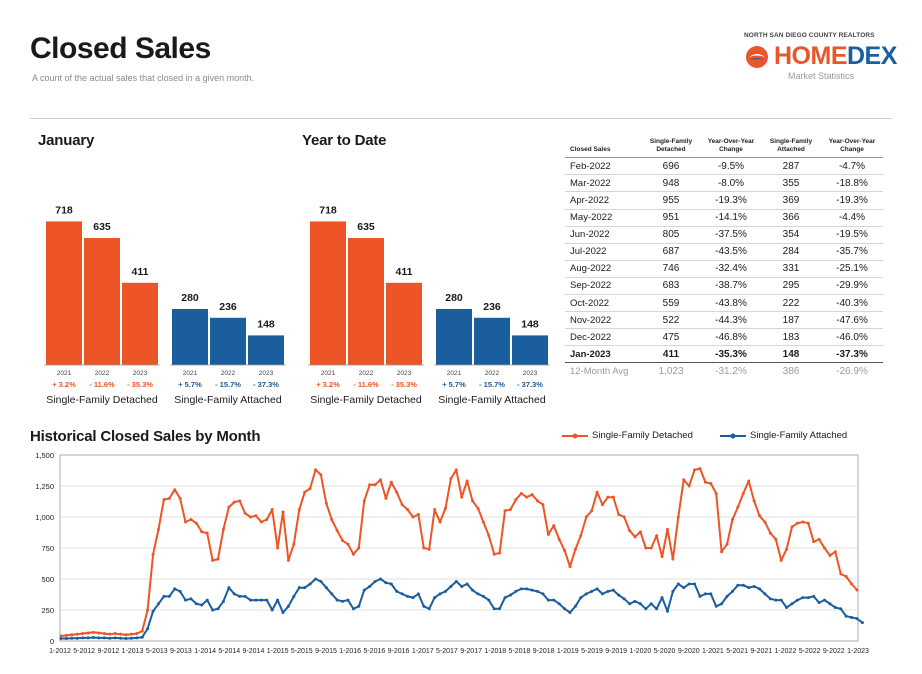 The height and width of the screenshot is (674, 922). I want to click on x-tick-label: 1-2016, so click(350, 651).